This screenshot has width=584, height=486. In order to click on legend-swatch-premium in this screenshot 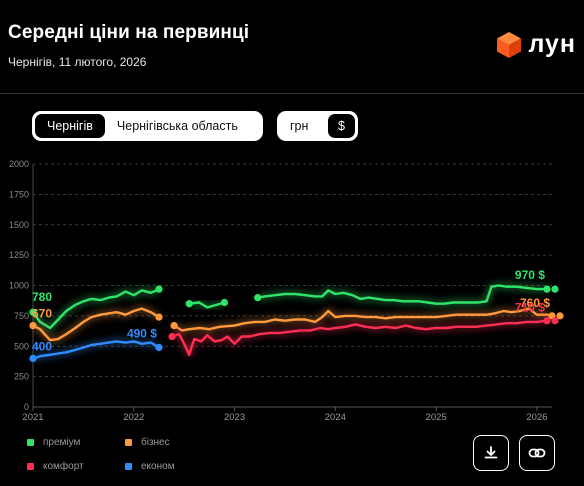, I will do `click(30, 442)`.